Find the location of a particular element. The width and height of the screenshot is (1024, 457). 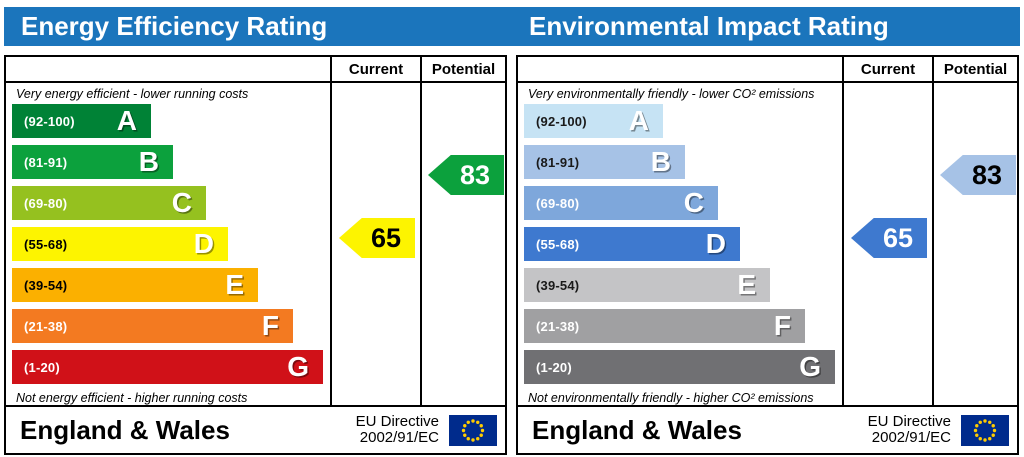

energy-chart-title: Energy Efficiency Rating is located at coordinates (174, 26).